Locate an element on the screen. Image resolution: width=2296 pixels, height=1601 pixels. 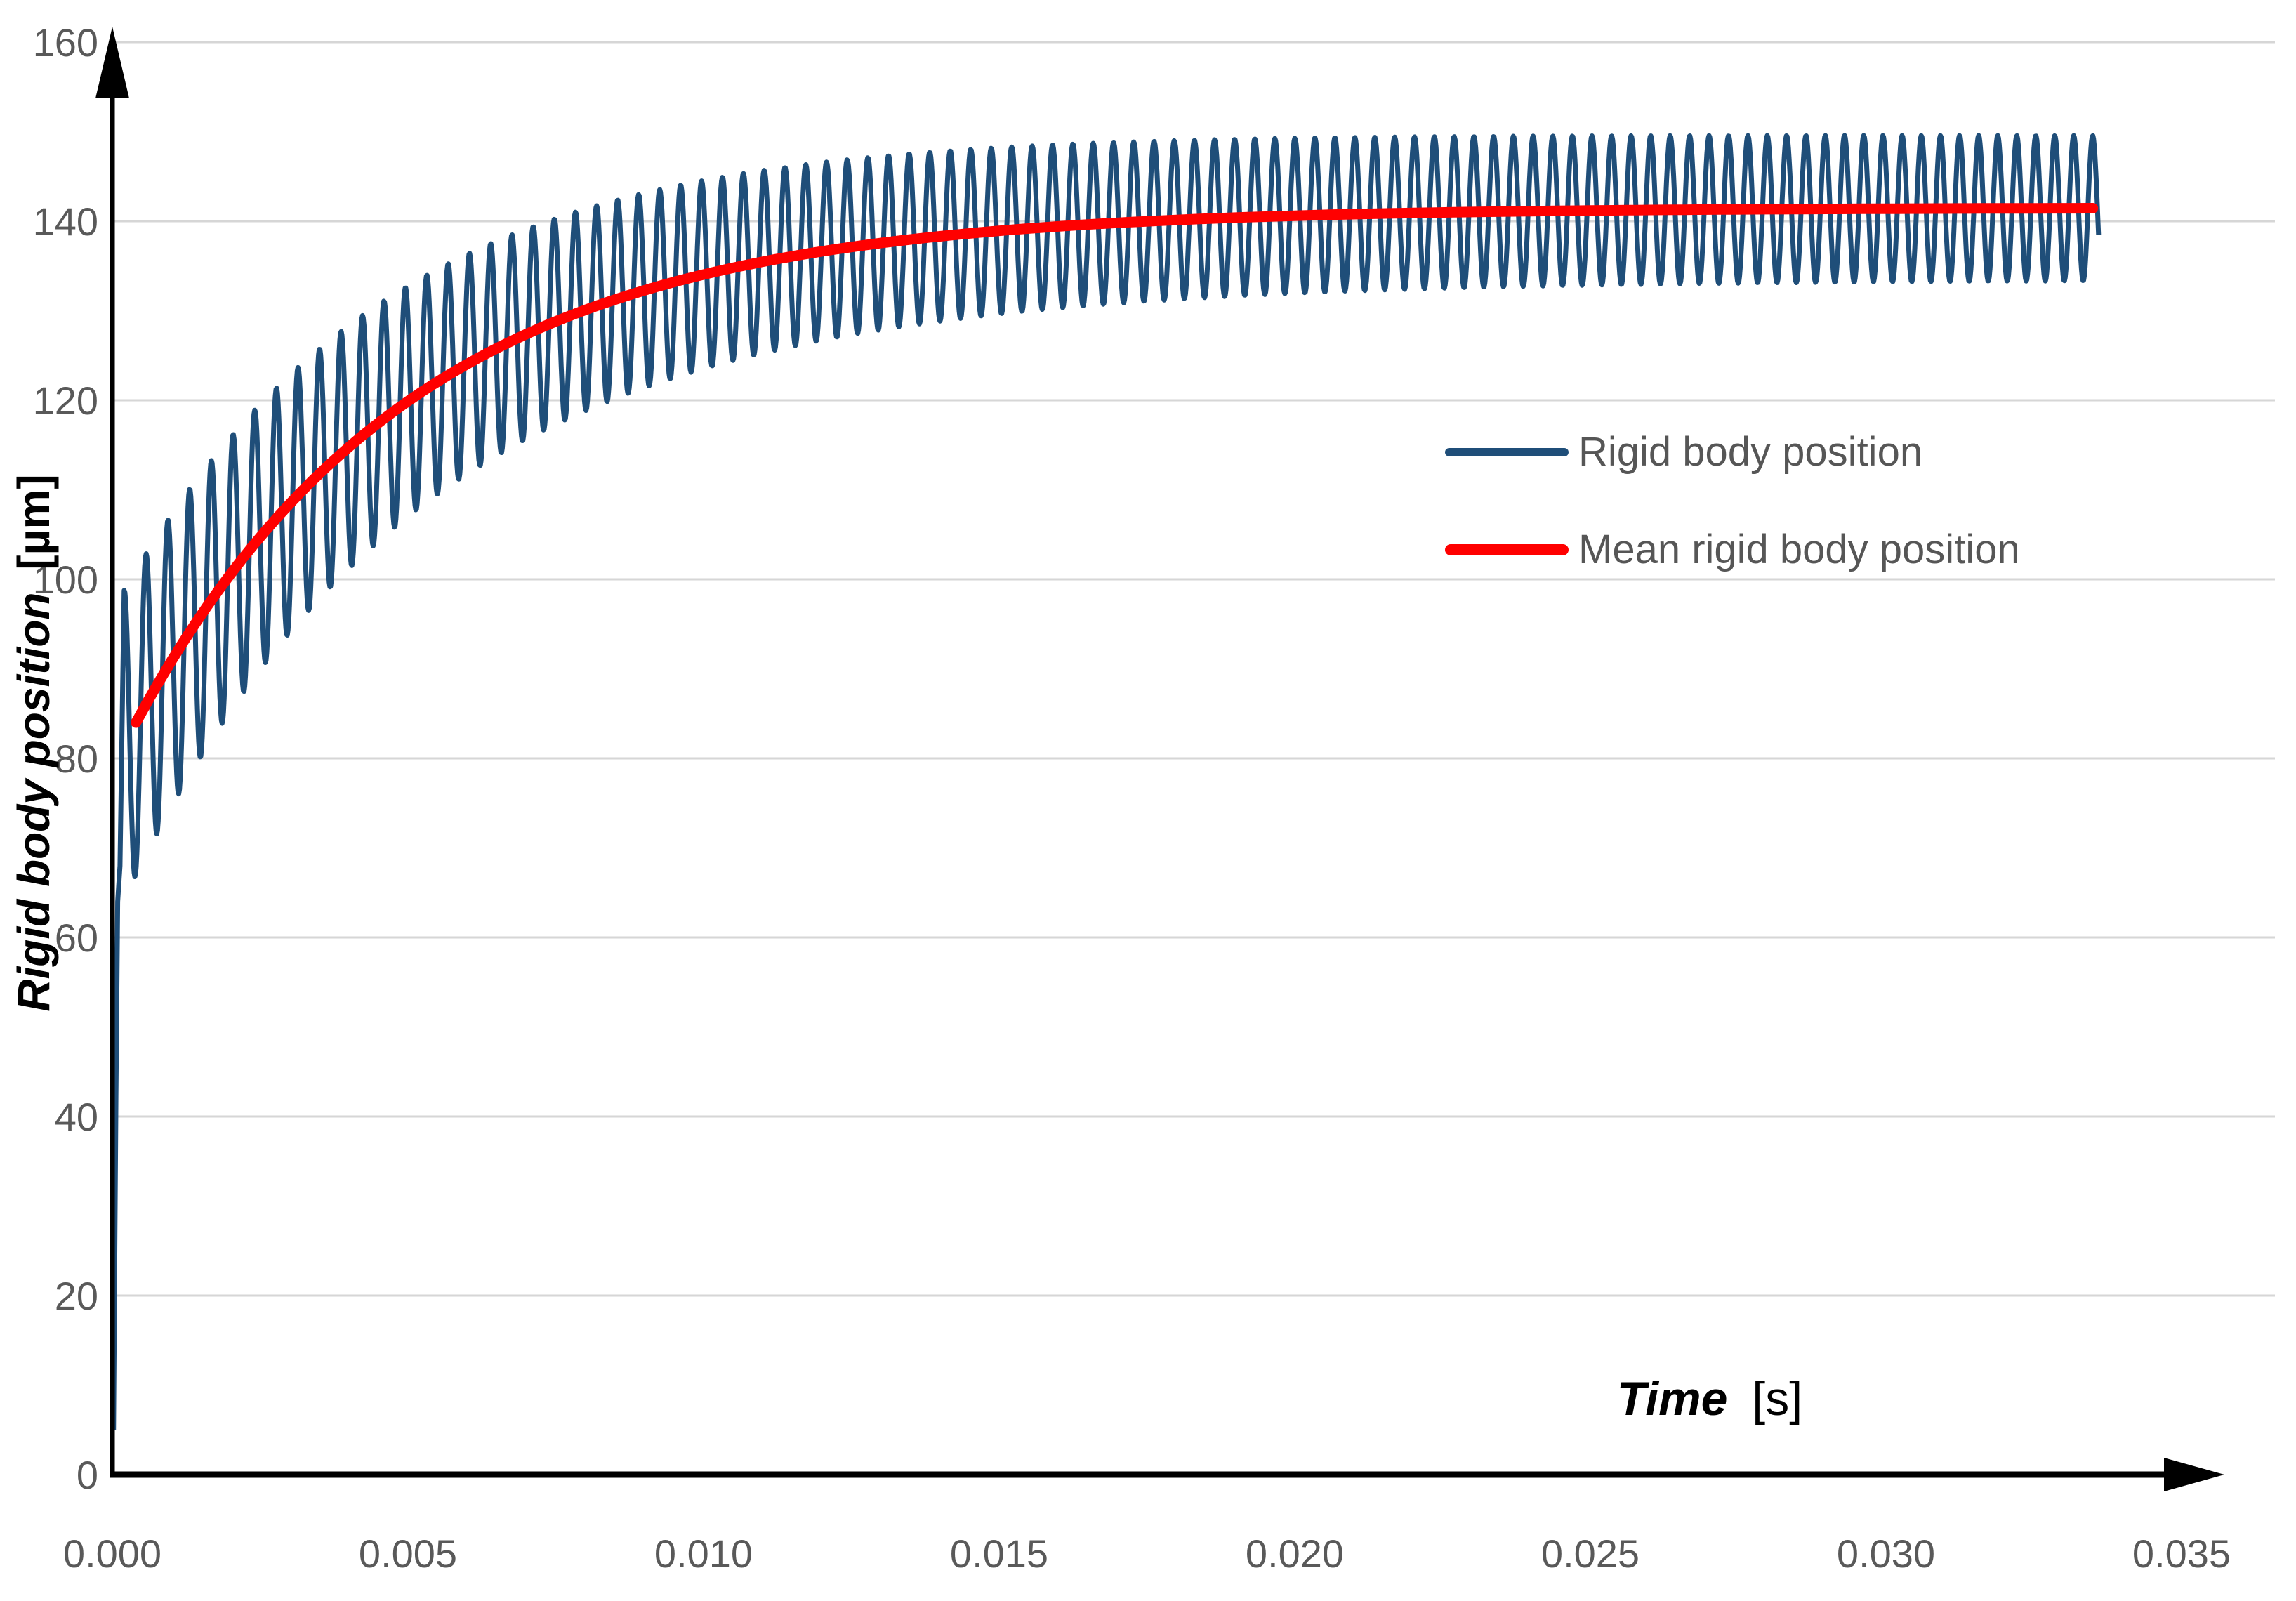
x-axis-title: Time [s] is located at coordinates (1709, 1398).